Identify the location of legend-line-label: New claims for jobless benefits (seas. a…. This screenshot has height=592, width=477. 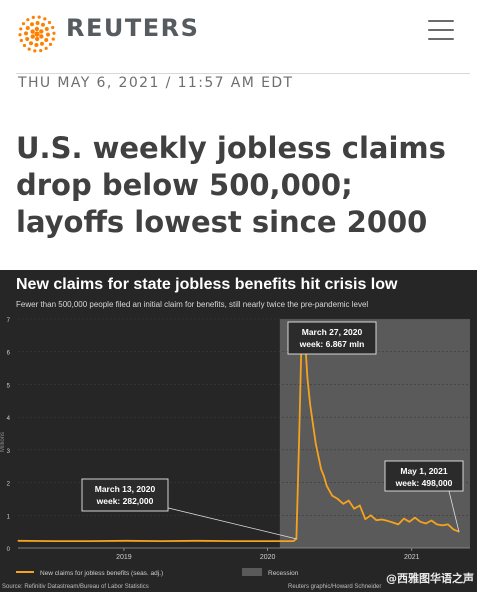
(101, 573).